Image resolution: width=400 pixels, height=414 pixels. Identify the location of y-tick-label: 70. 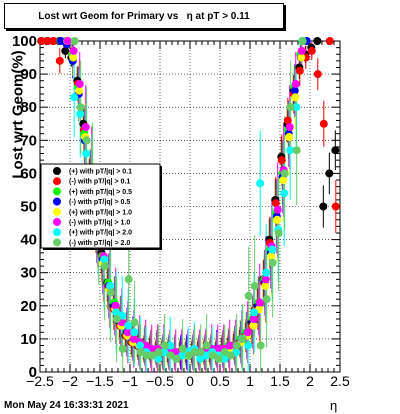
(28, 140).